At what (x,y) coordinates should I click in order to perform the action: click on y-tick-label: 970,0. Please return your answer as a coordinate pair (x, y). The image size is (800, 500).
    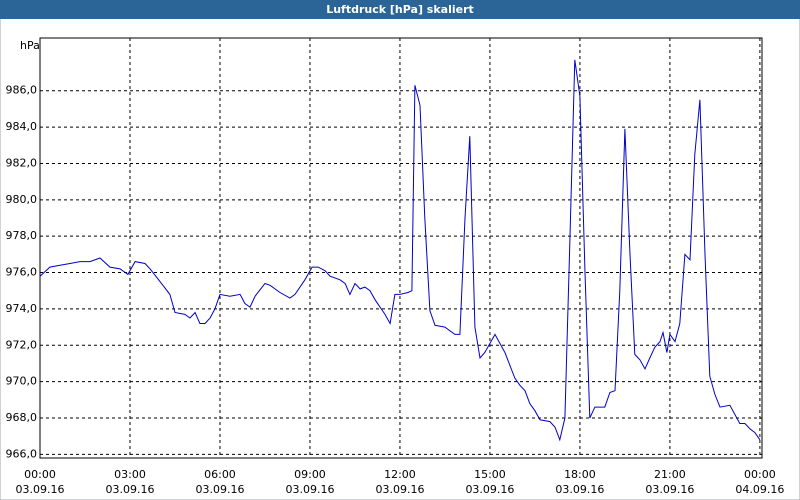
    Looking at the image, I should click on (22, 381).